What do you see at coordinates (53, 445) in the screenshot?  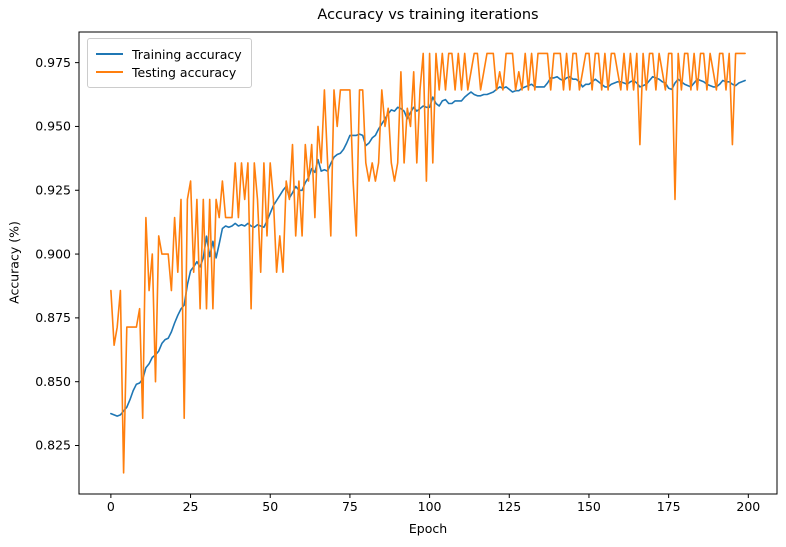 I see `y-tick-label: 0.825` at bounding box center [53, 445].